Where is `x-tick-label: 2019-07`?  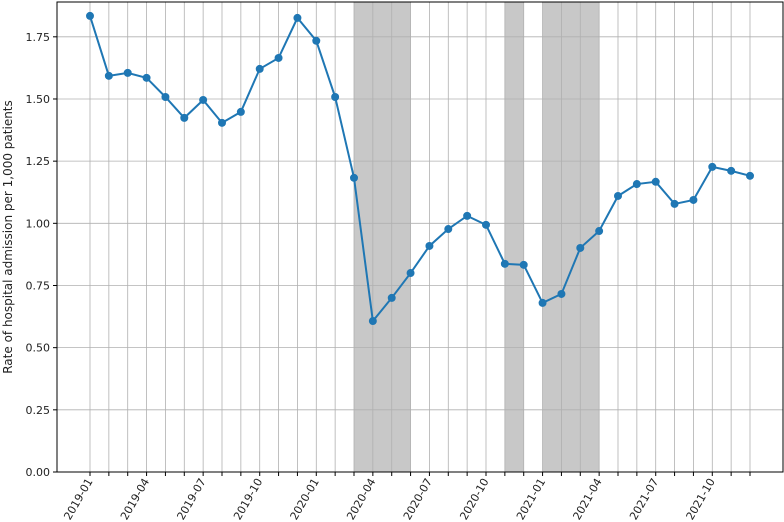
x-tick-label: 2019-07 is located at coordinates (191, 499).